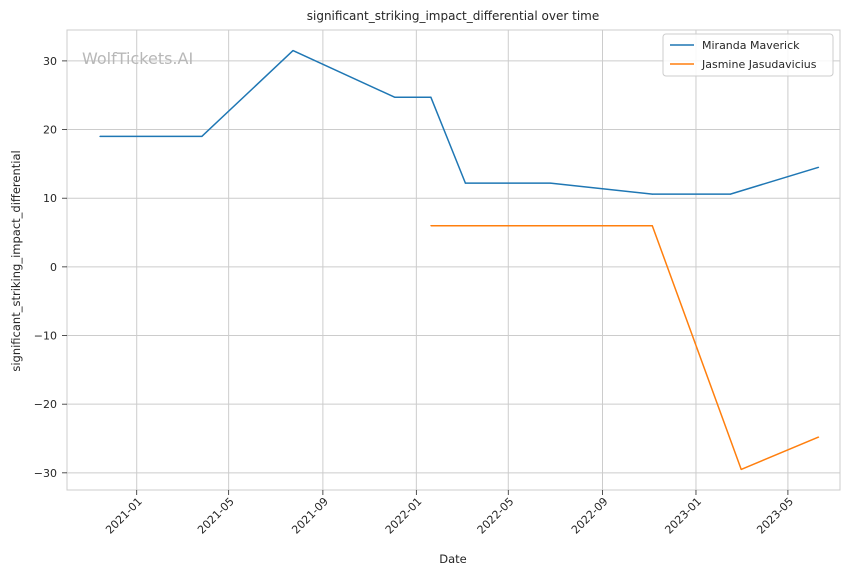 This screenshot has width=850, height=575. I want to click on y-tick-label: 20, so click(50, 130).